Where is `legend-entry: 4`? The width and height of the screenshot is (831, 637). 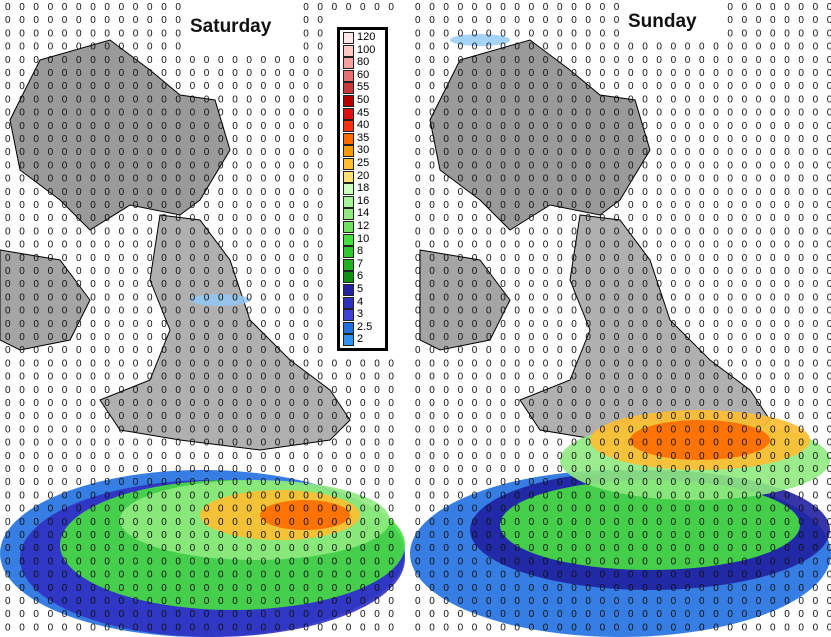
legend-entry: 4 is located at coordinates (363, 302).